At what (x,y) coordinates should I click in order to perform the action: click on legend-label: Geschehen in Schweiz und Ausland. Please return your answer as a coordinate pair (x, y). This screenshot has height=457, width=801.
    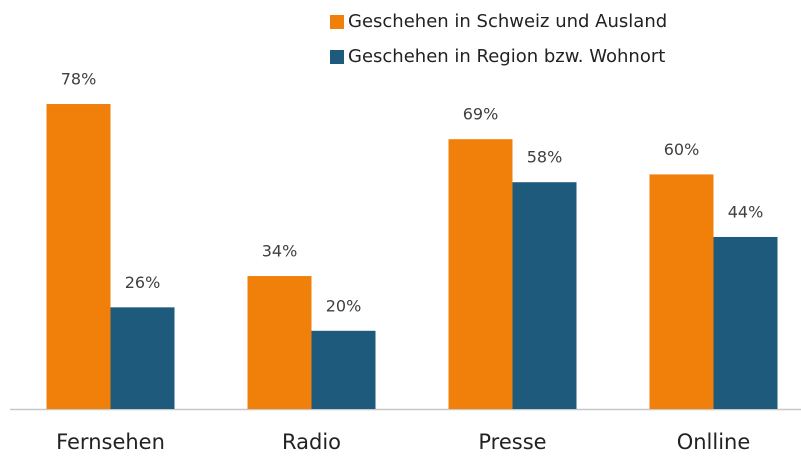
    Looking at the image, I should click on (507, 21).